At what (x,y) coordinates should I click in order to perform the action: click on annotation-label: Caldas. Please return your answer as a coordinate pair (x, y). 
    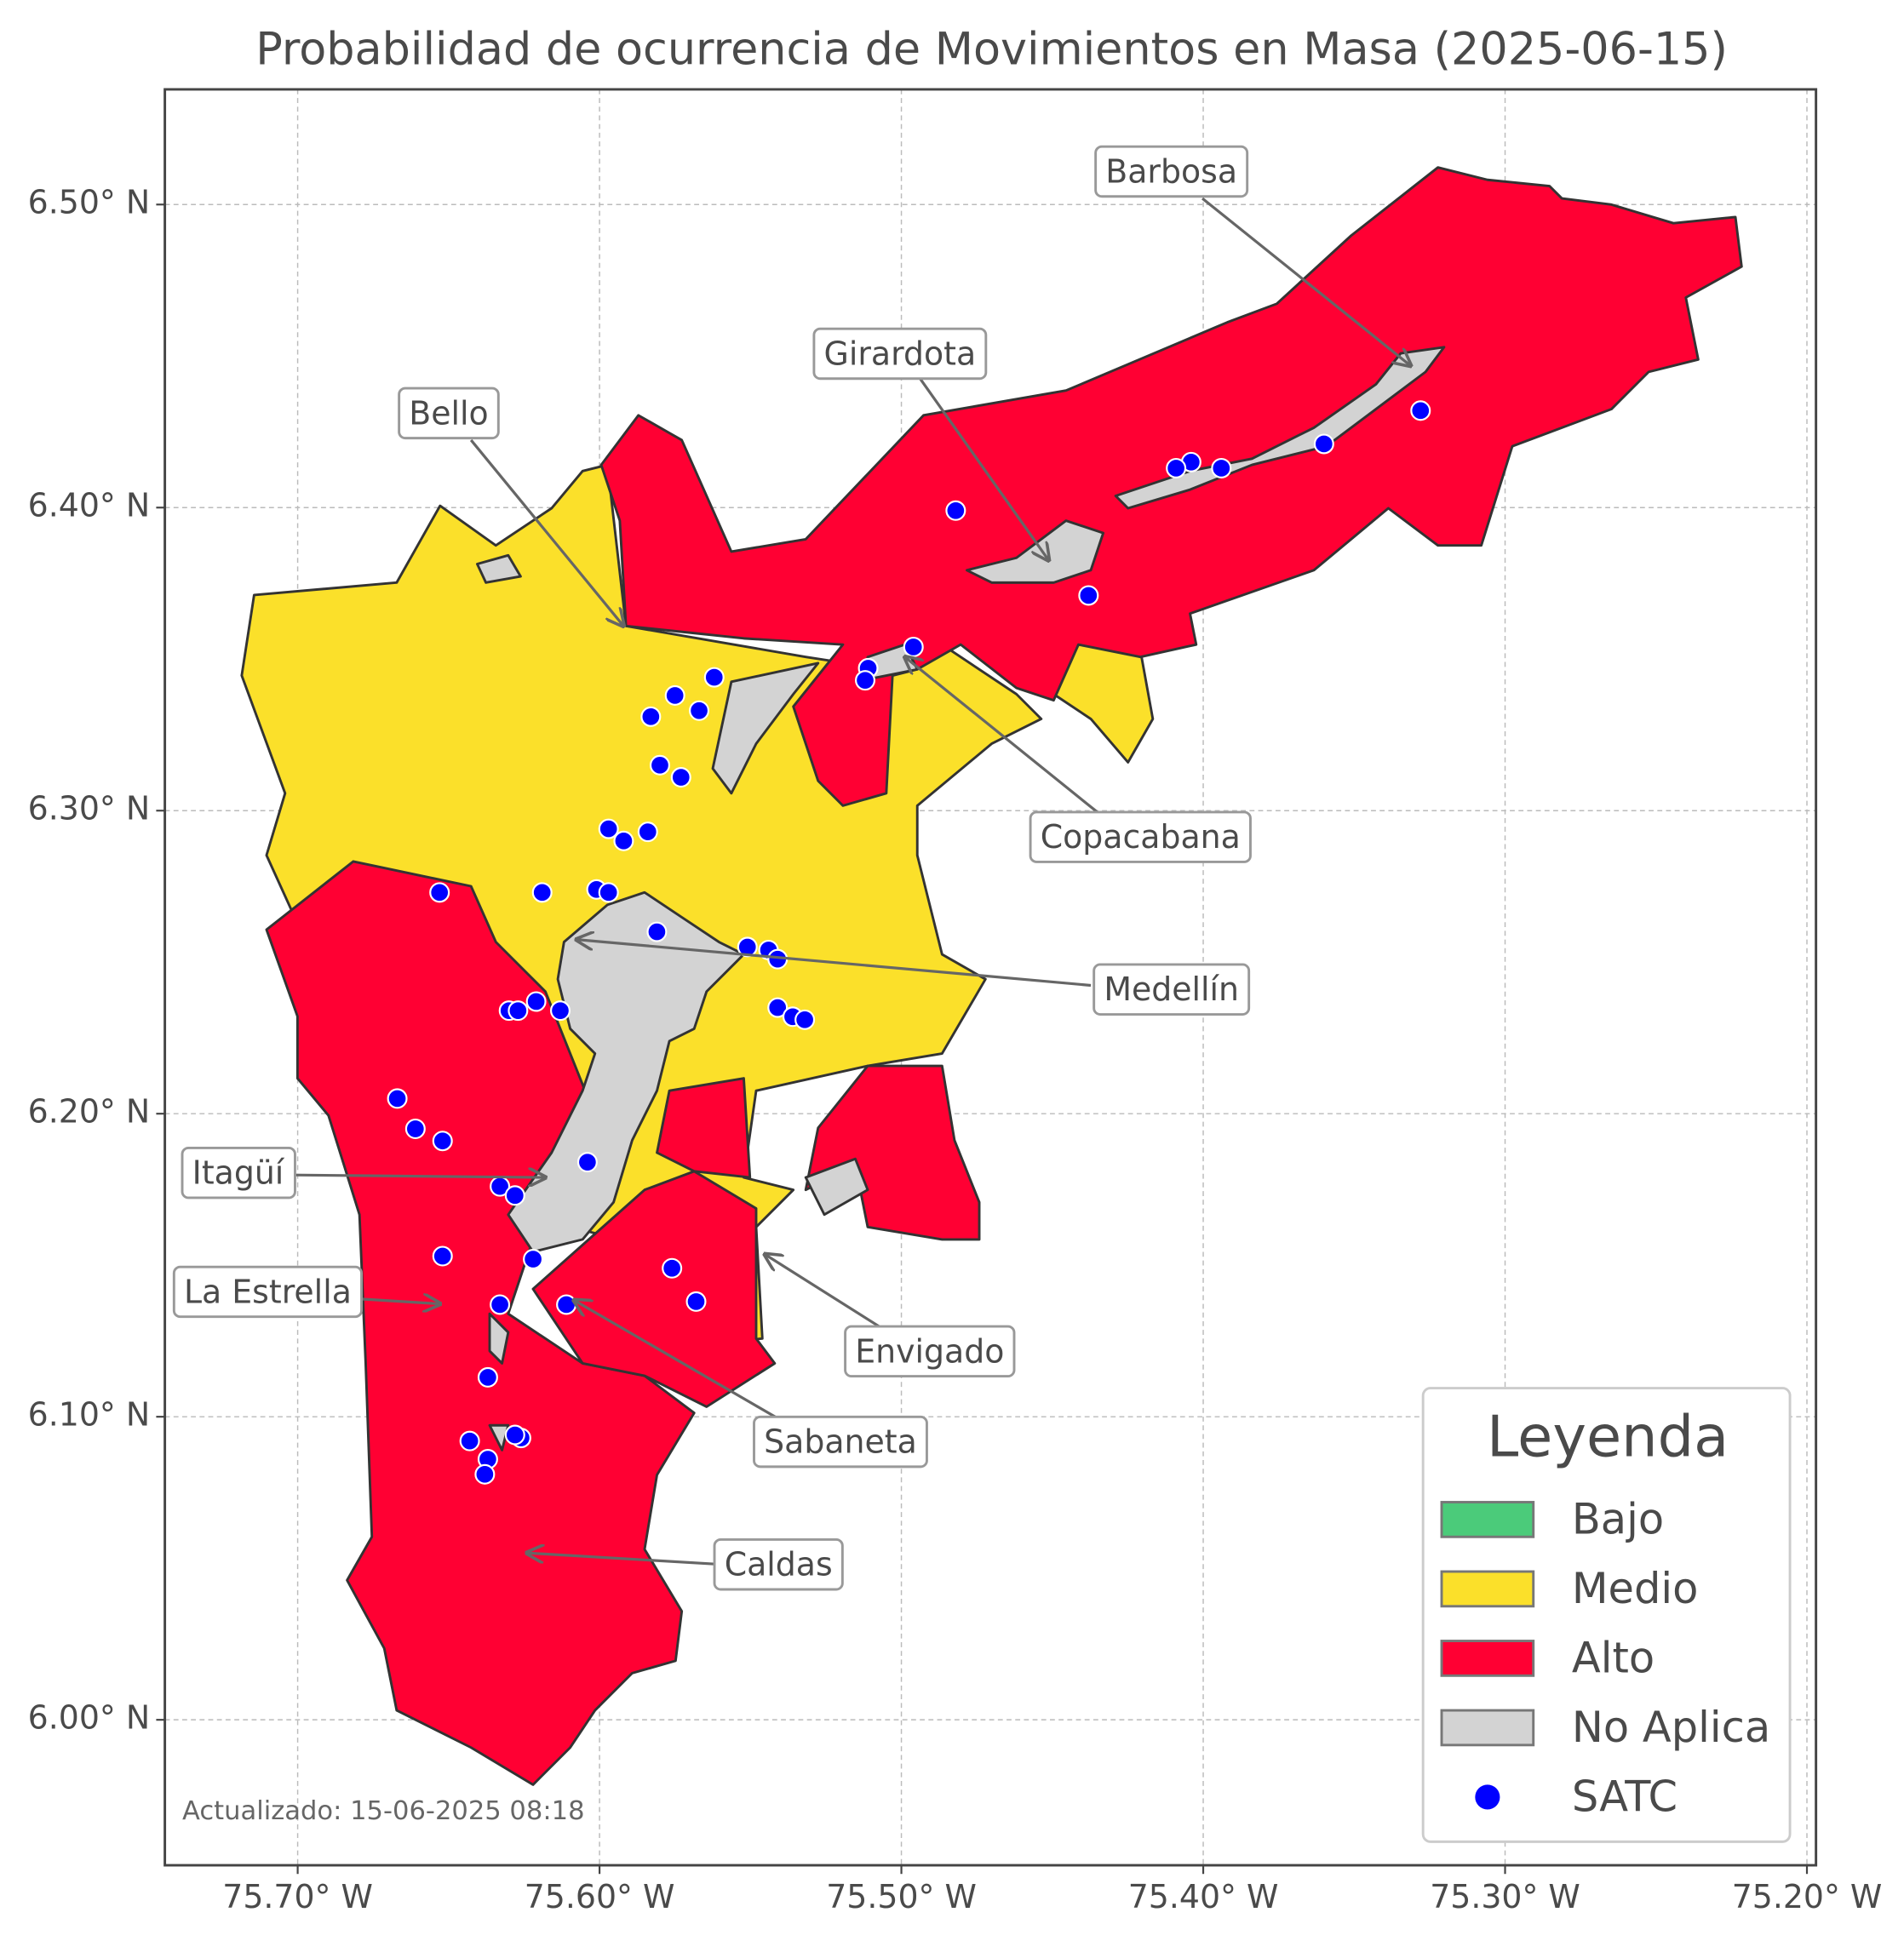
    Looking at the image, I should click on (779, 1564).